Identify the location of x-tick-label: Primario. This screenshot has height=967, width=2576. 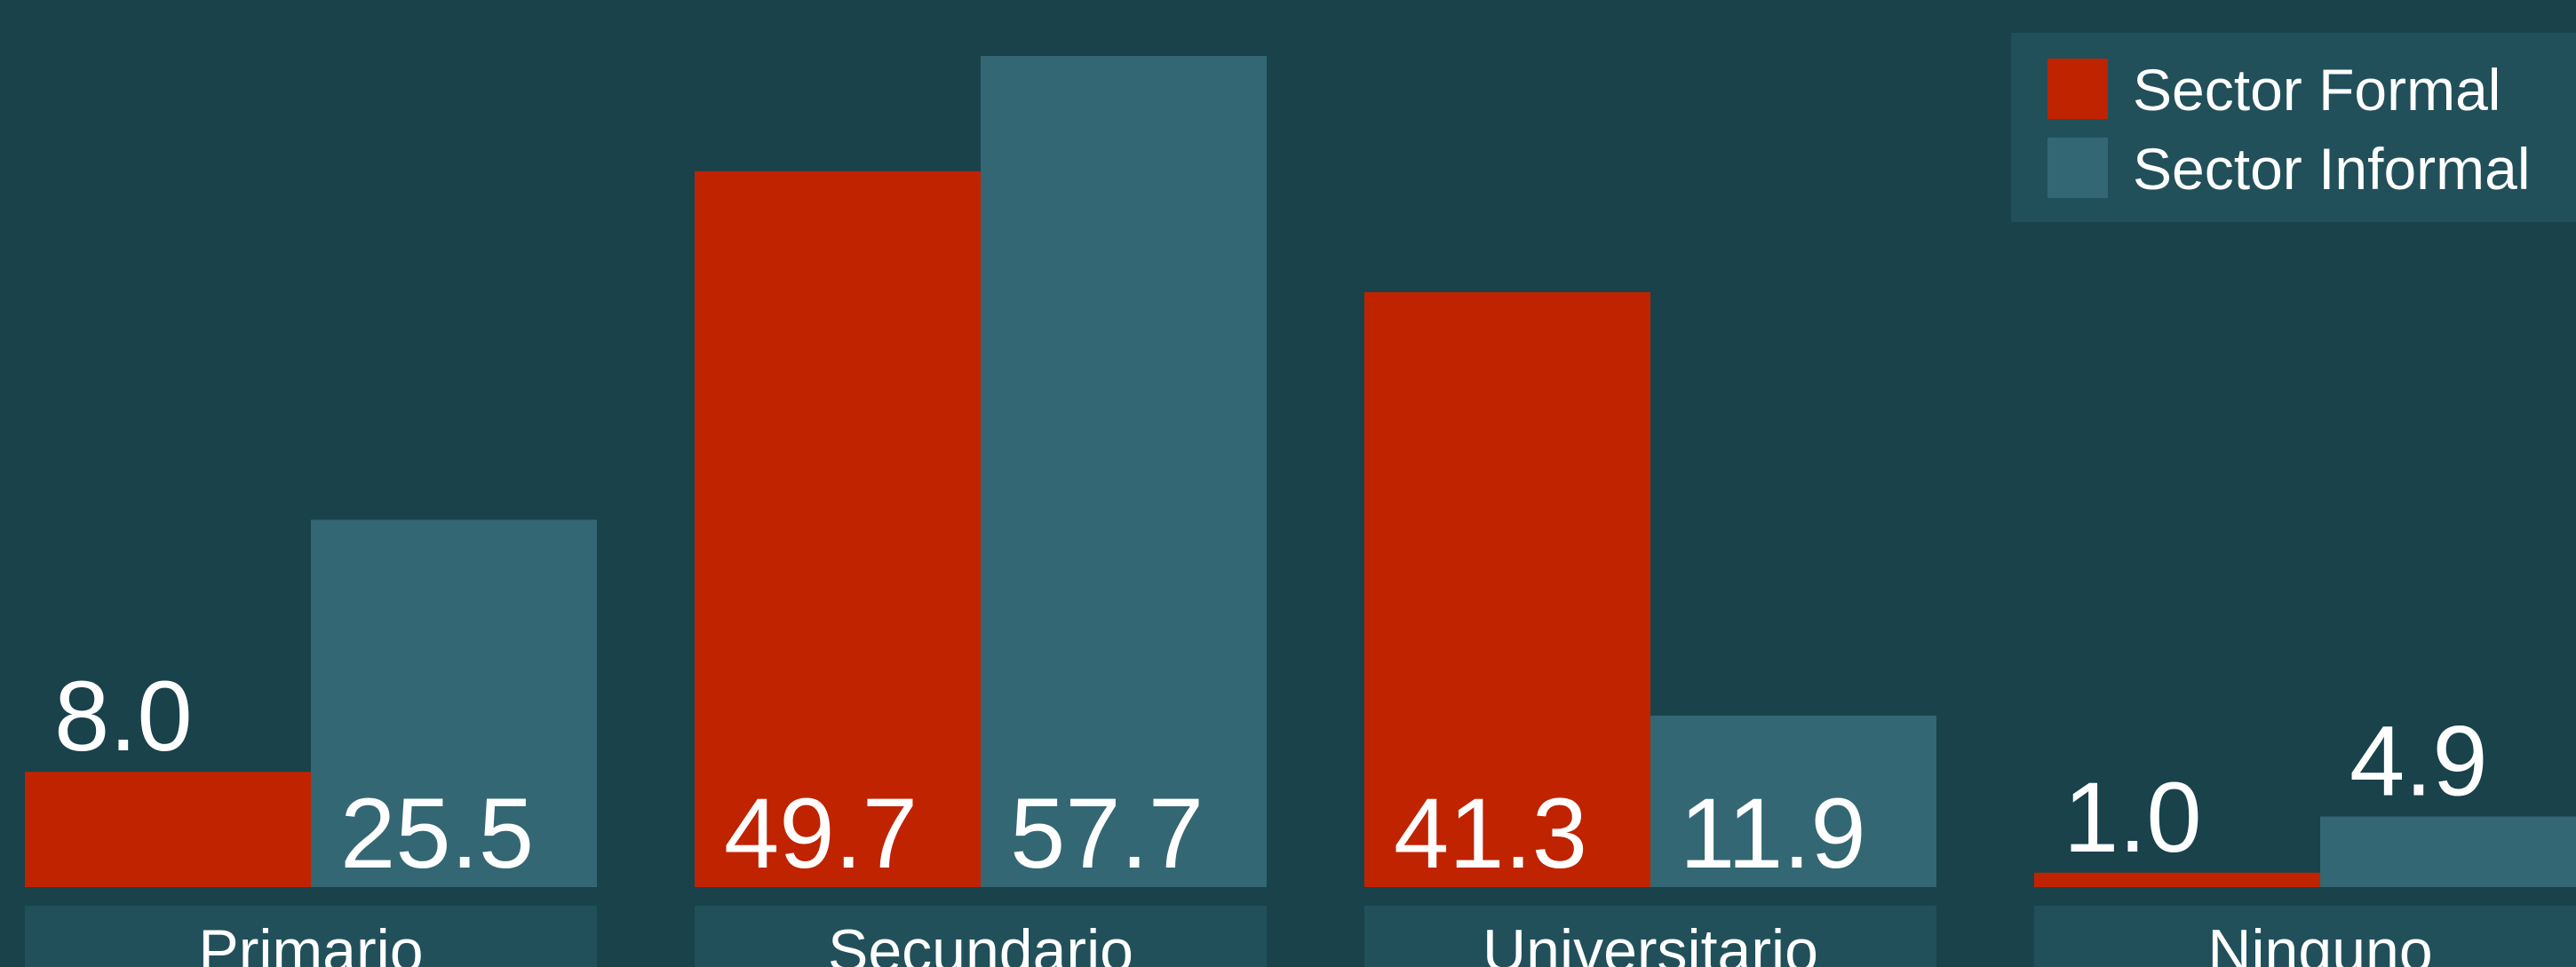
(310, 942).